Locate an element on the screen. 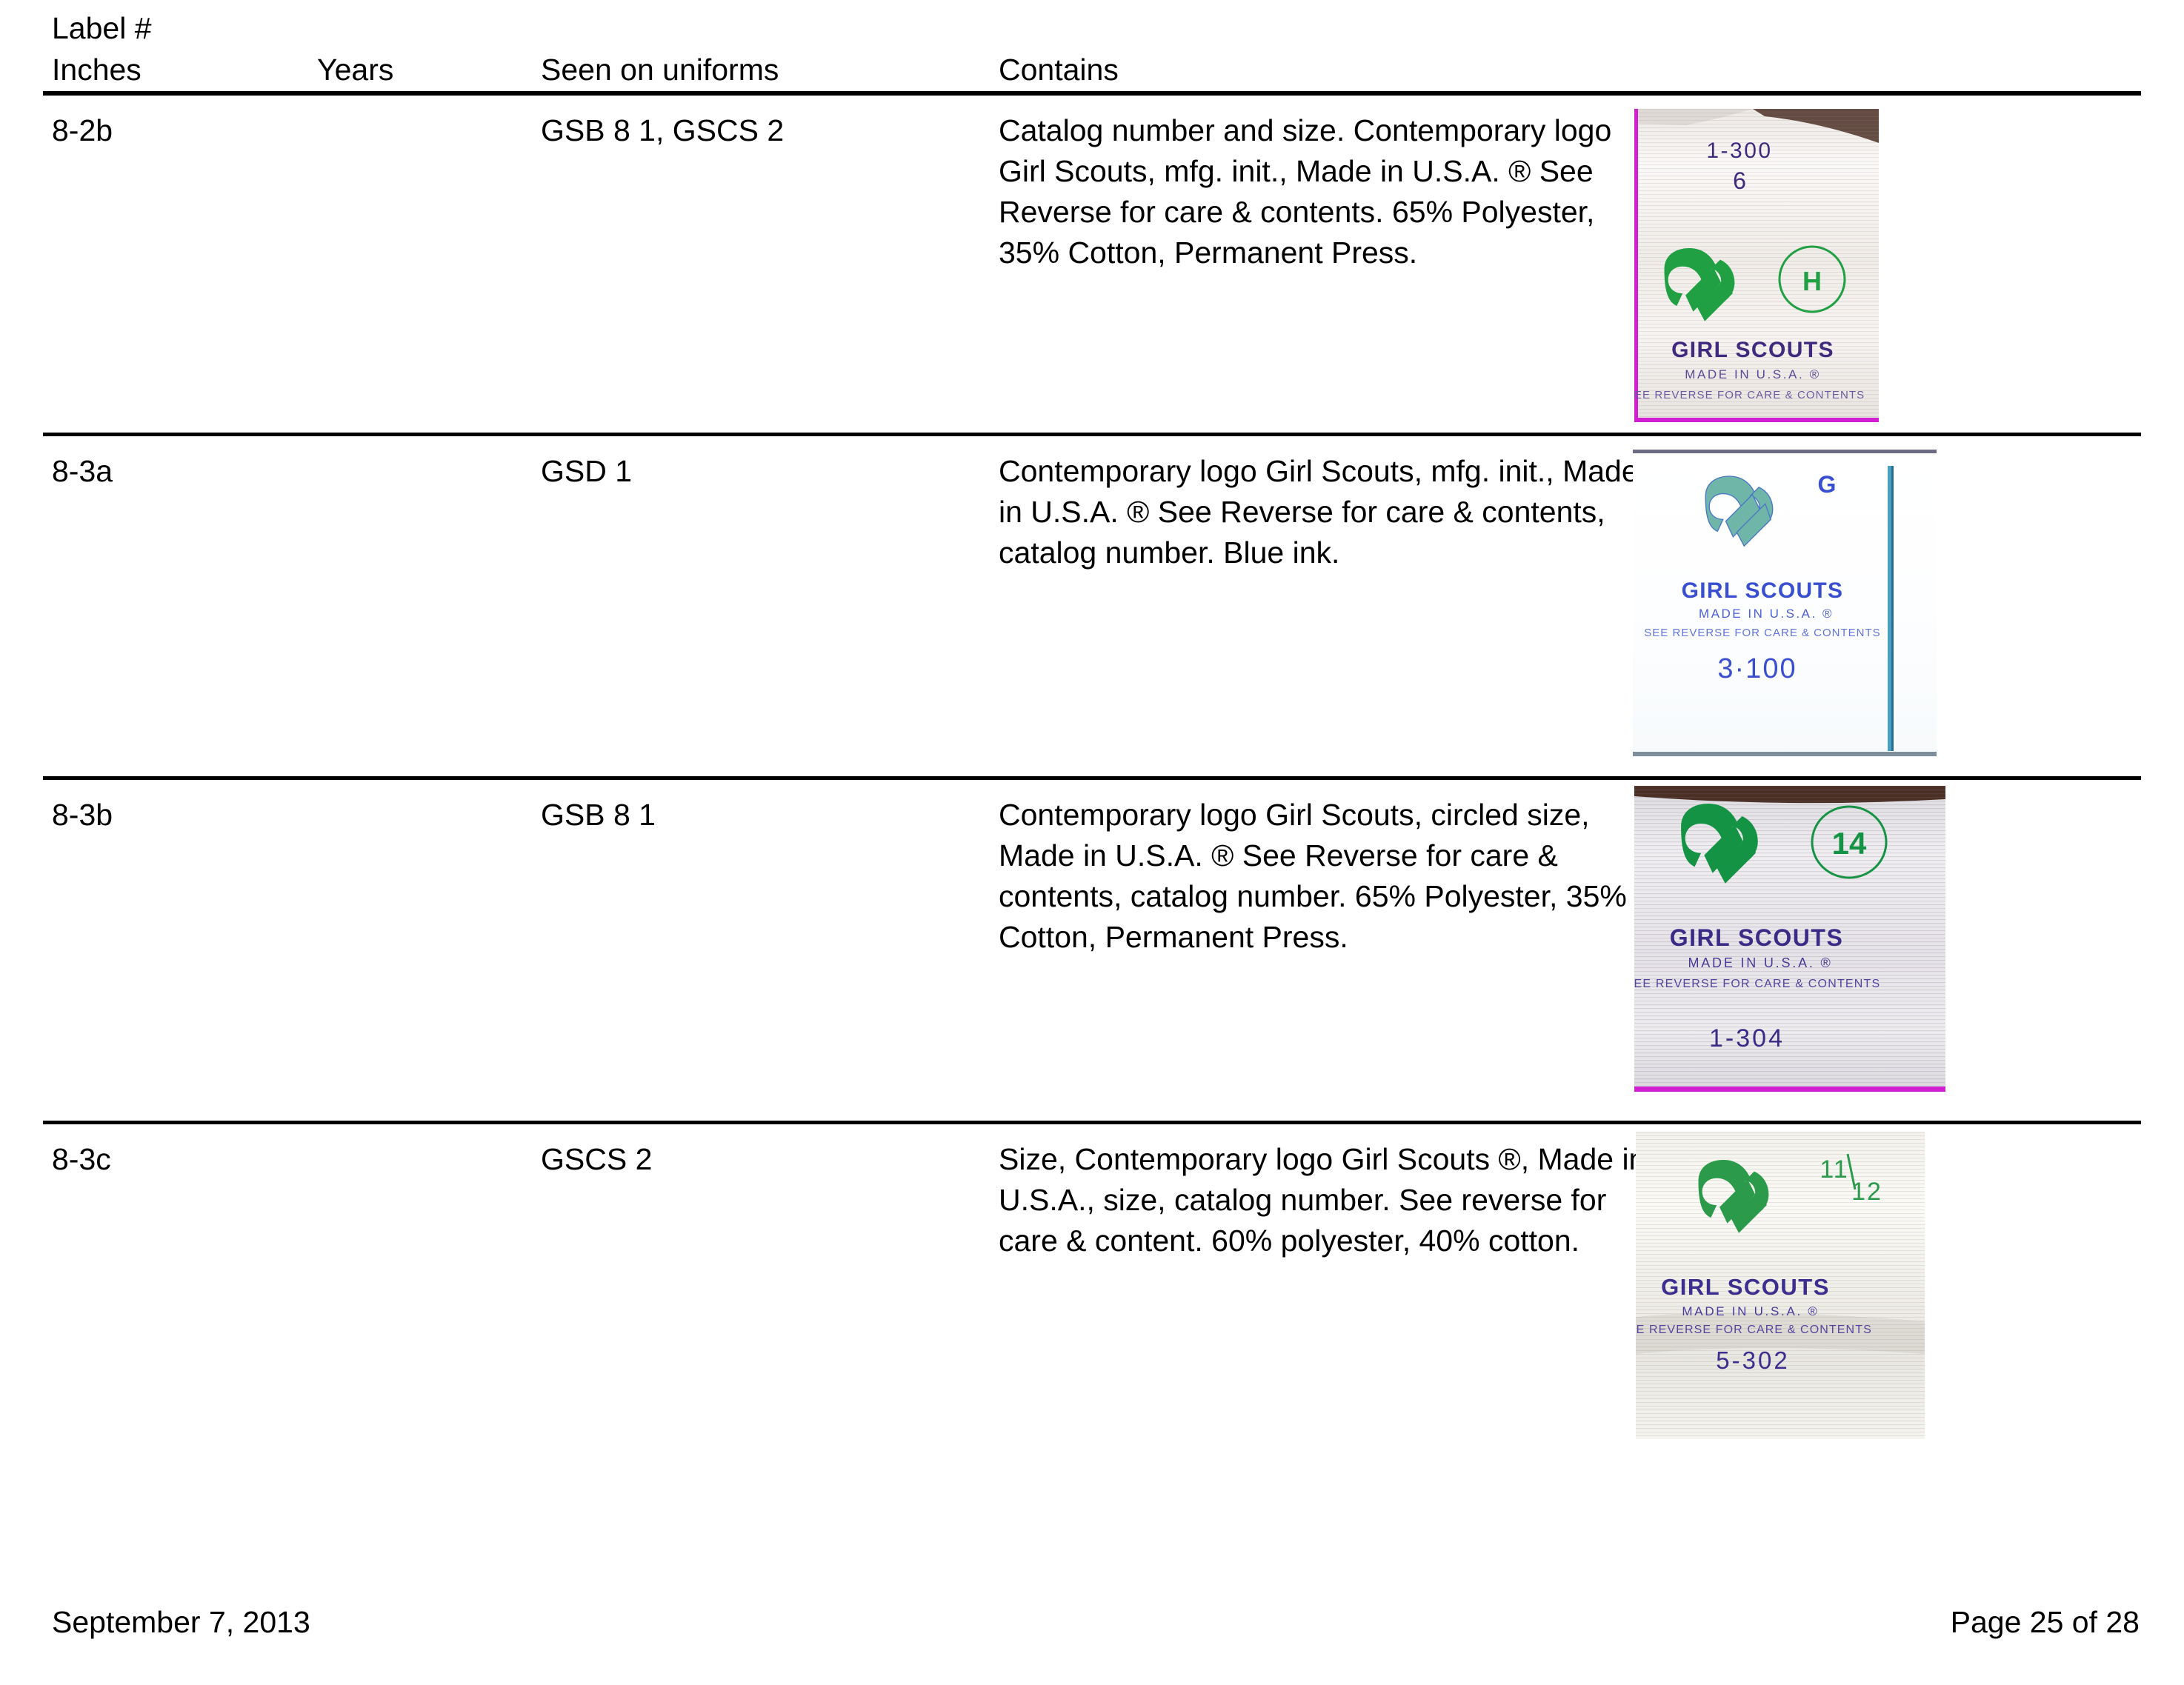  svg-text: 5-302 is located at coordinates (1752, 1361).